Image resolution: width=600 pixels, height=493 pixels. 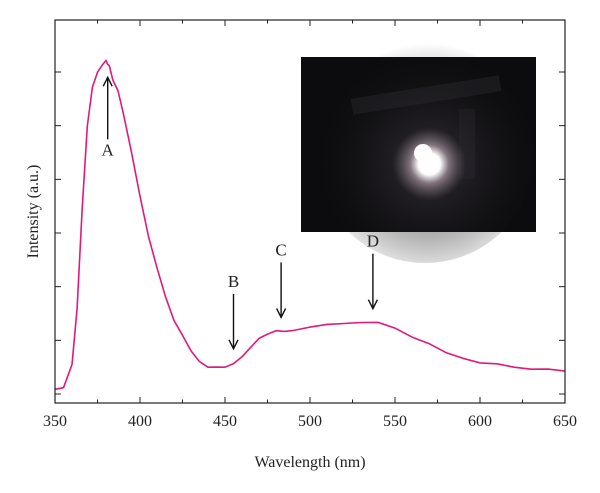 What do you see at coordinates (395, 421) in the screenshot?
I see `x-tick-label: 550` at bounding box center [395, 421].